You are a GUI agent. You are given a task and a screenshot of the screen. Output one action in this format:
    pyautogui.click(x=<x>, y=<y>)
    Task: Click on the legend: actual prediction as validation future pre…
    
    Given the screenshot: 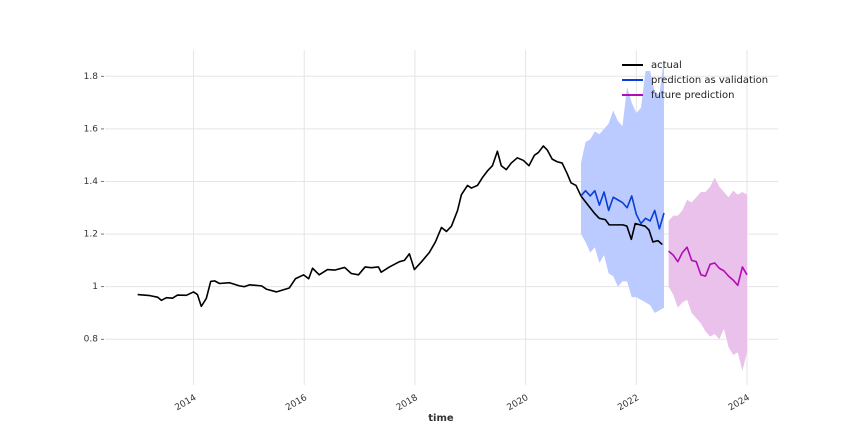 What is the action you would take?
    pyautogui.click(x=695, y=80)
    